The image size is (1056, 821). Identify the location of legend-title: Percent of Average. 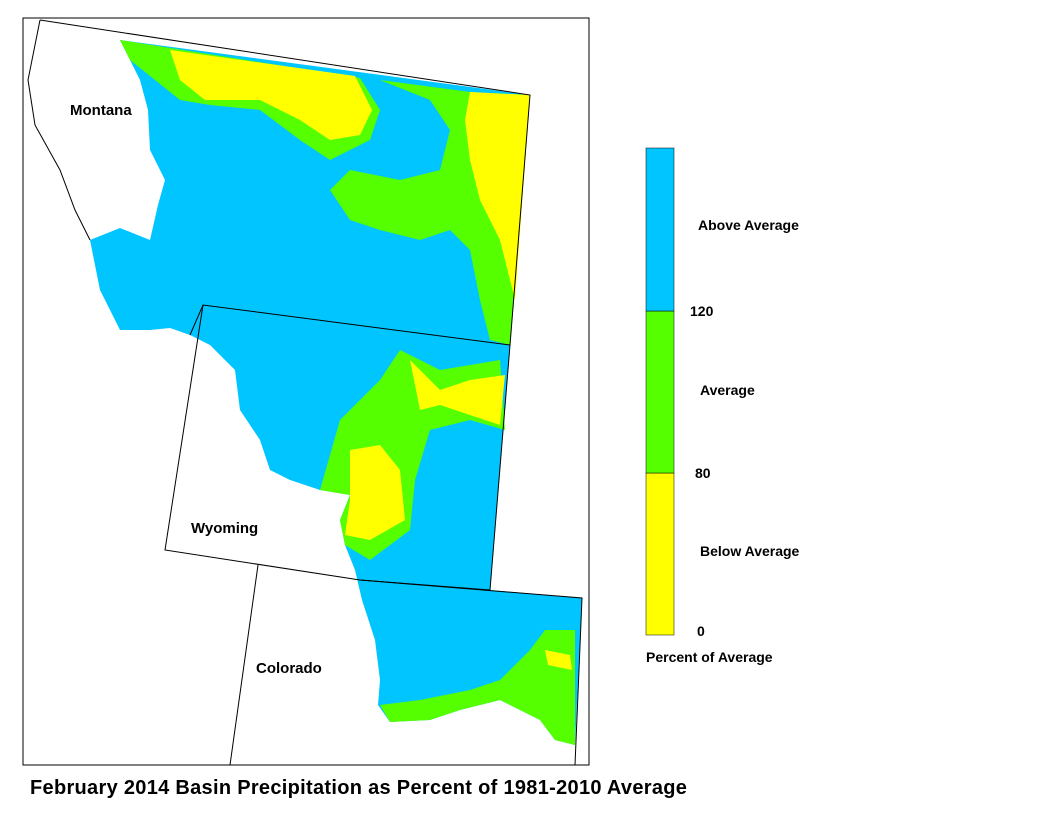
(709, 657).